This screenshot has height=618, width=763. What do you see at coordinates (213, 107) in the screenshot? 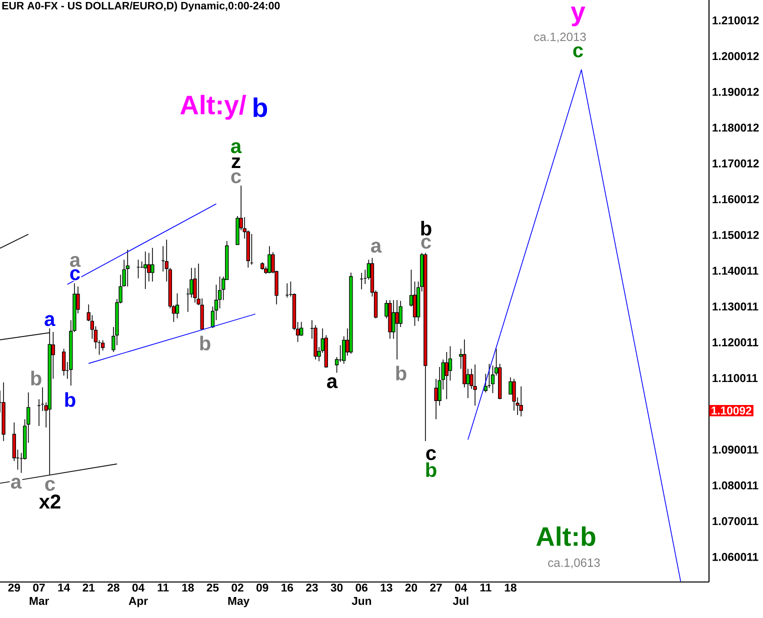
I see `annotation: Alt:y/` at bounding box center [213, 107].